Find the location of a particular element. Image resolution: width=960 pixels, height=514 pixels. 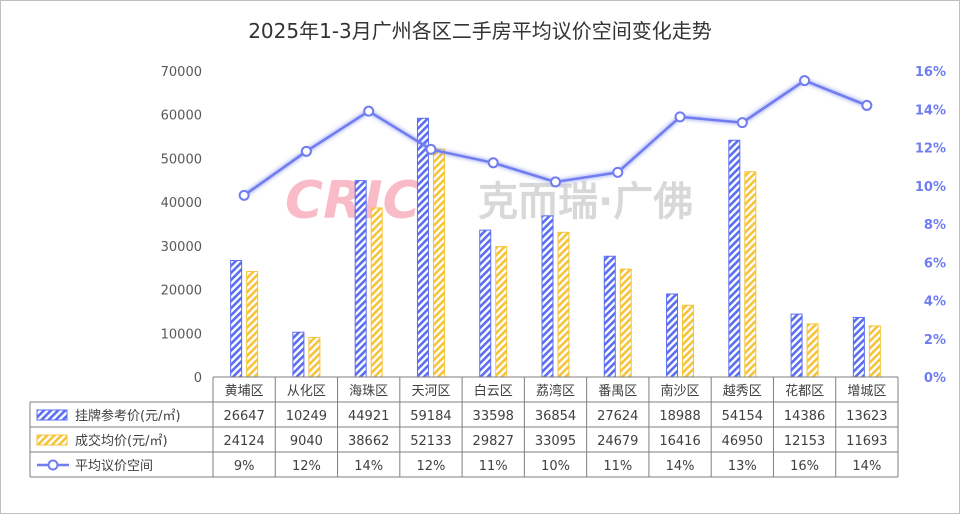

category-label: 番禺区 is located at coordinates (617, 391).